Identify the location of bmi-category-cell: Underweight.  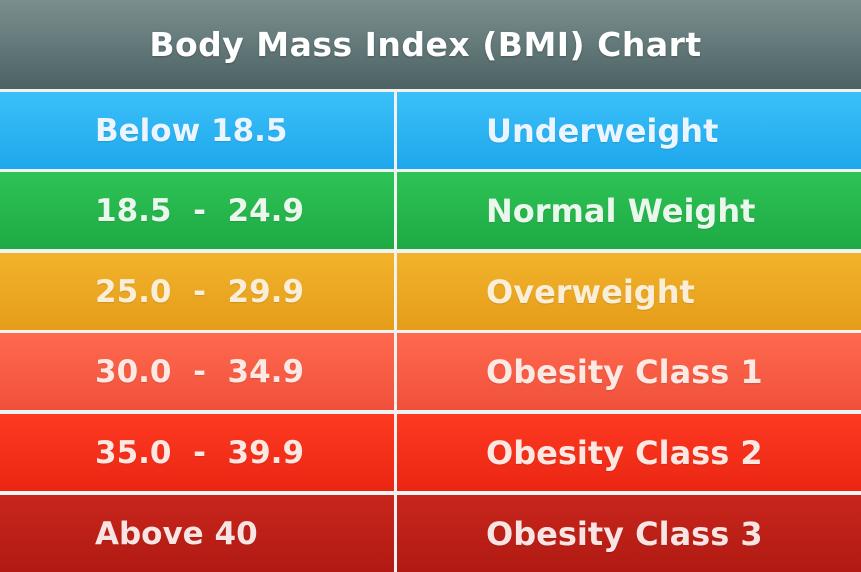
(629, 130).